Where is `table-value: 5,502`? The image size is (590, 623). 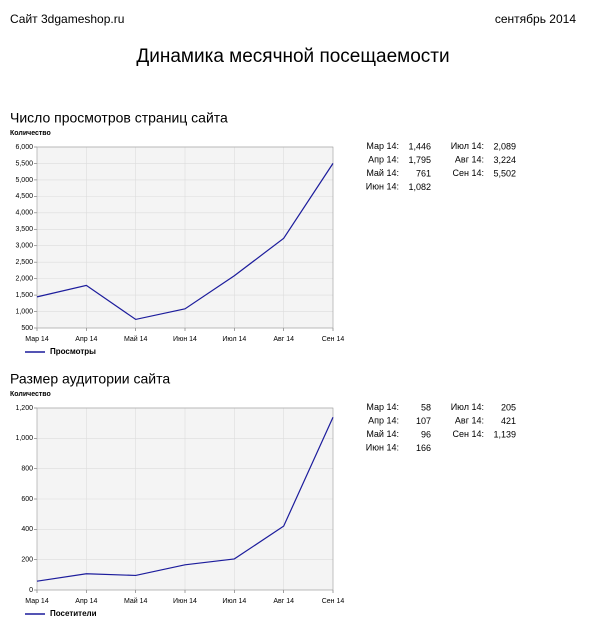 table-value: 5,502 is located at coordinates (504, 173).